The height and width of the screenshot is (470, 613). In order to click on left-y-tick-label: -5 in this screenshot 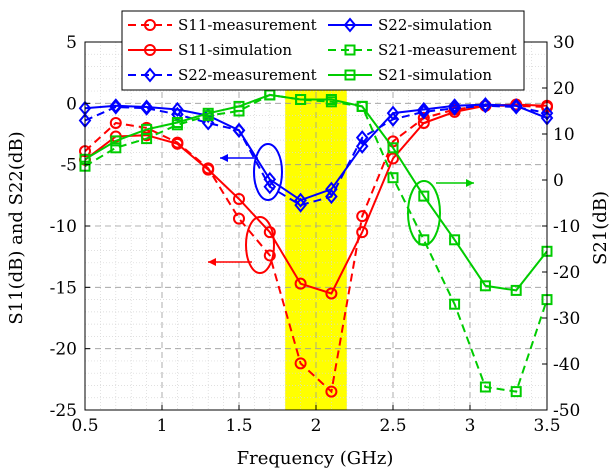, I will do `click(68, 166)`.